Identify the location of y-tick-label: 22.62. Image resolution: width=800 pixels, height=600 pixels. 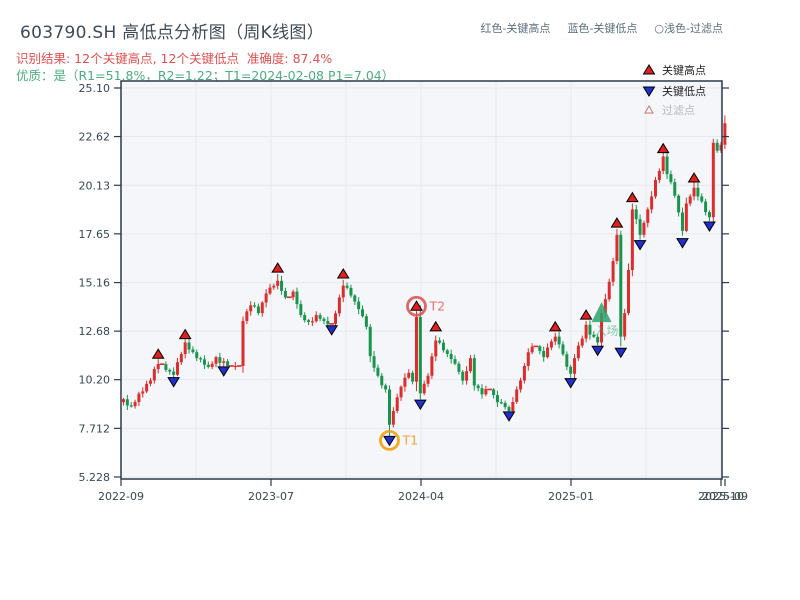
(95, 137).